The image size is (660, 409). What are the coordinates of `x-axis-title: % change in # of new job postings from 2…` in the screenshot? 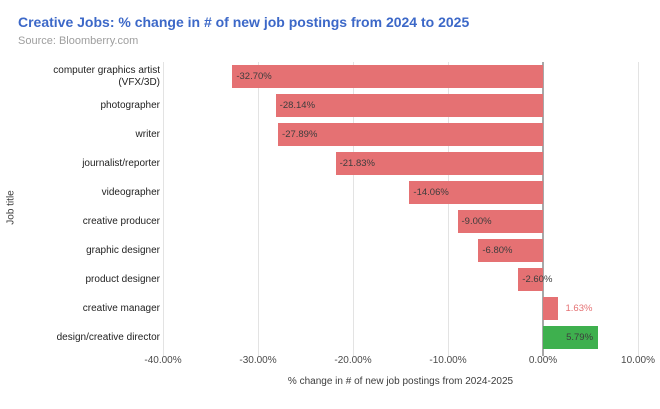 It's located at (400, 381).